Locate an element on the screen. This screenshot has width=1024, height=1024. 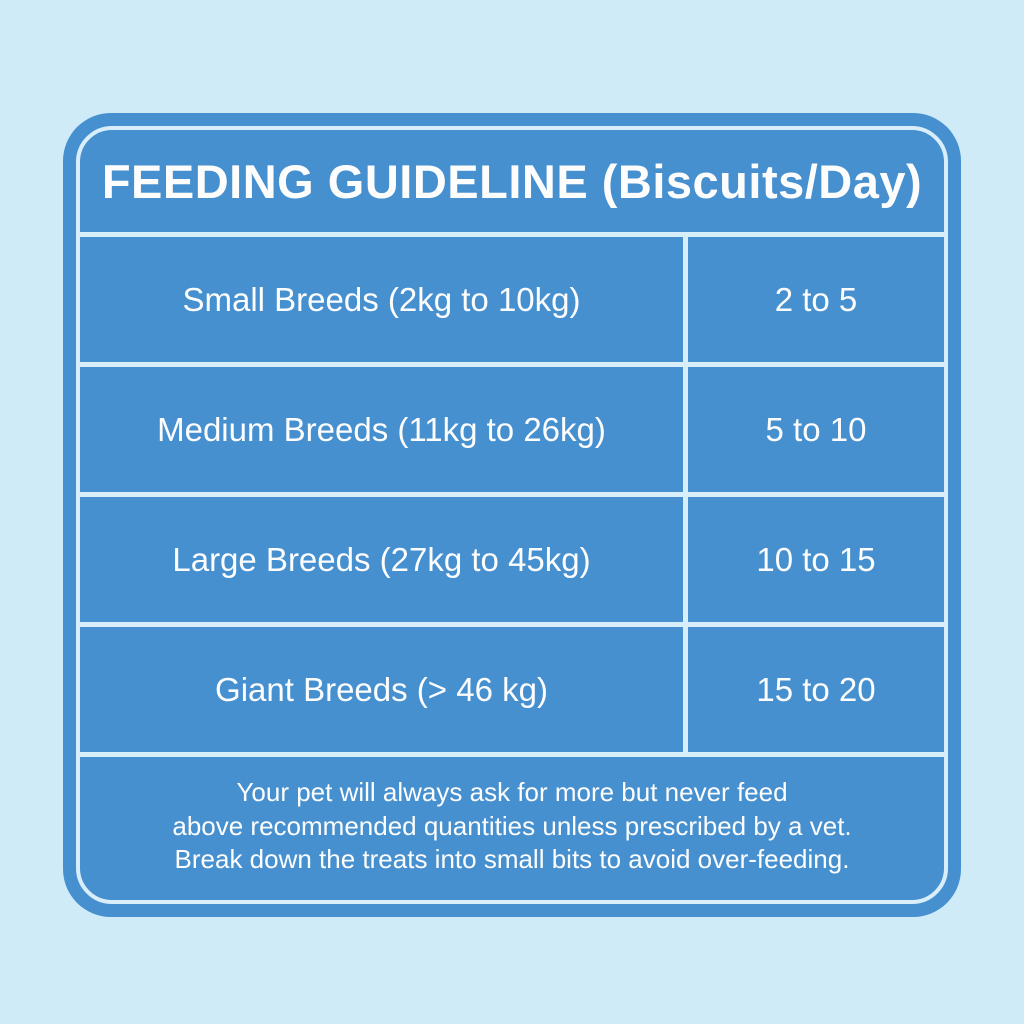
amount-cell: 10 to 15 is located at coordinates (813, 559).